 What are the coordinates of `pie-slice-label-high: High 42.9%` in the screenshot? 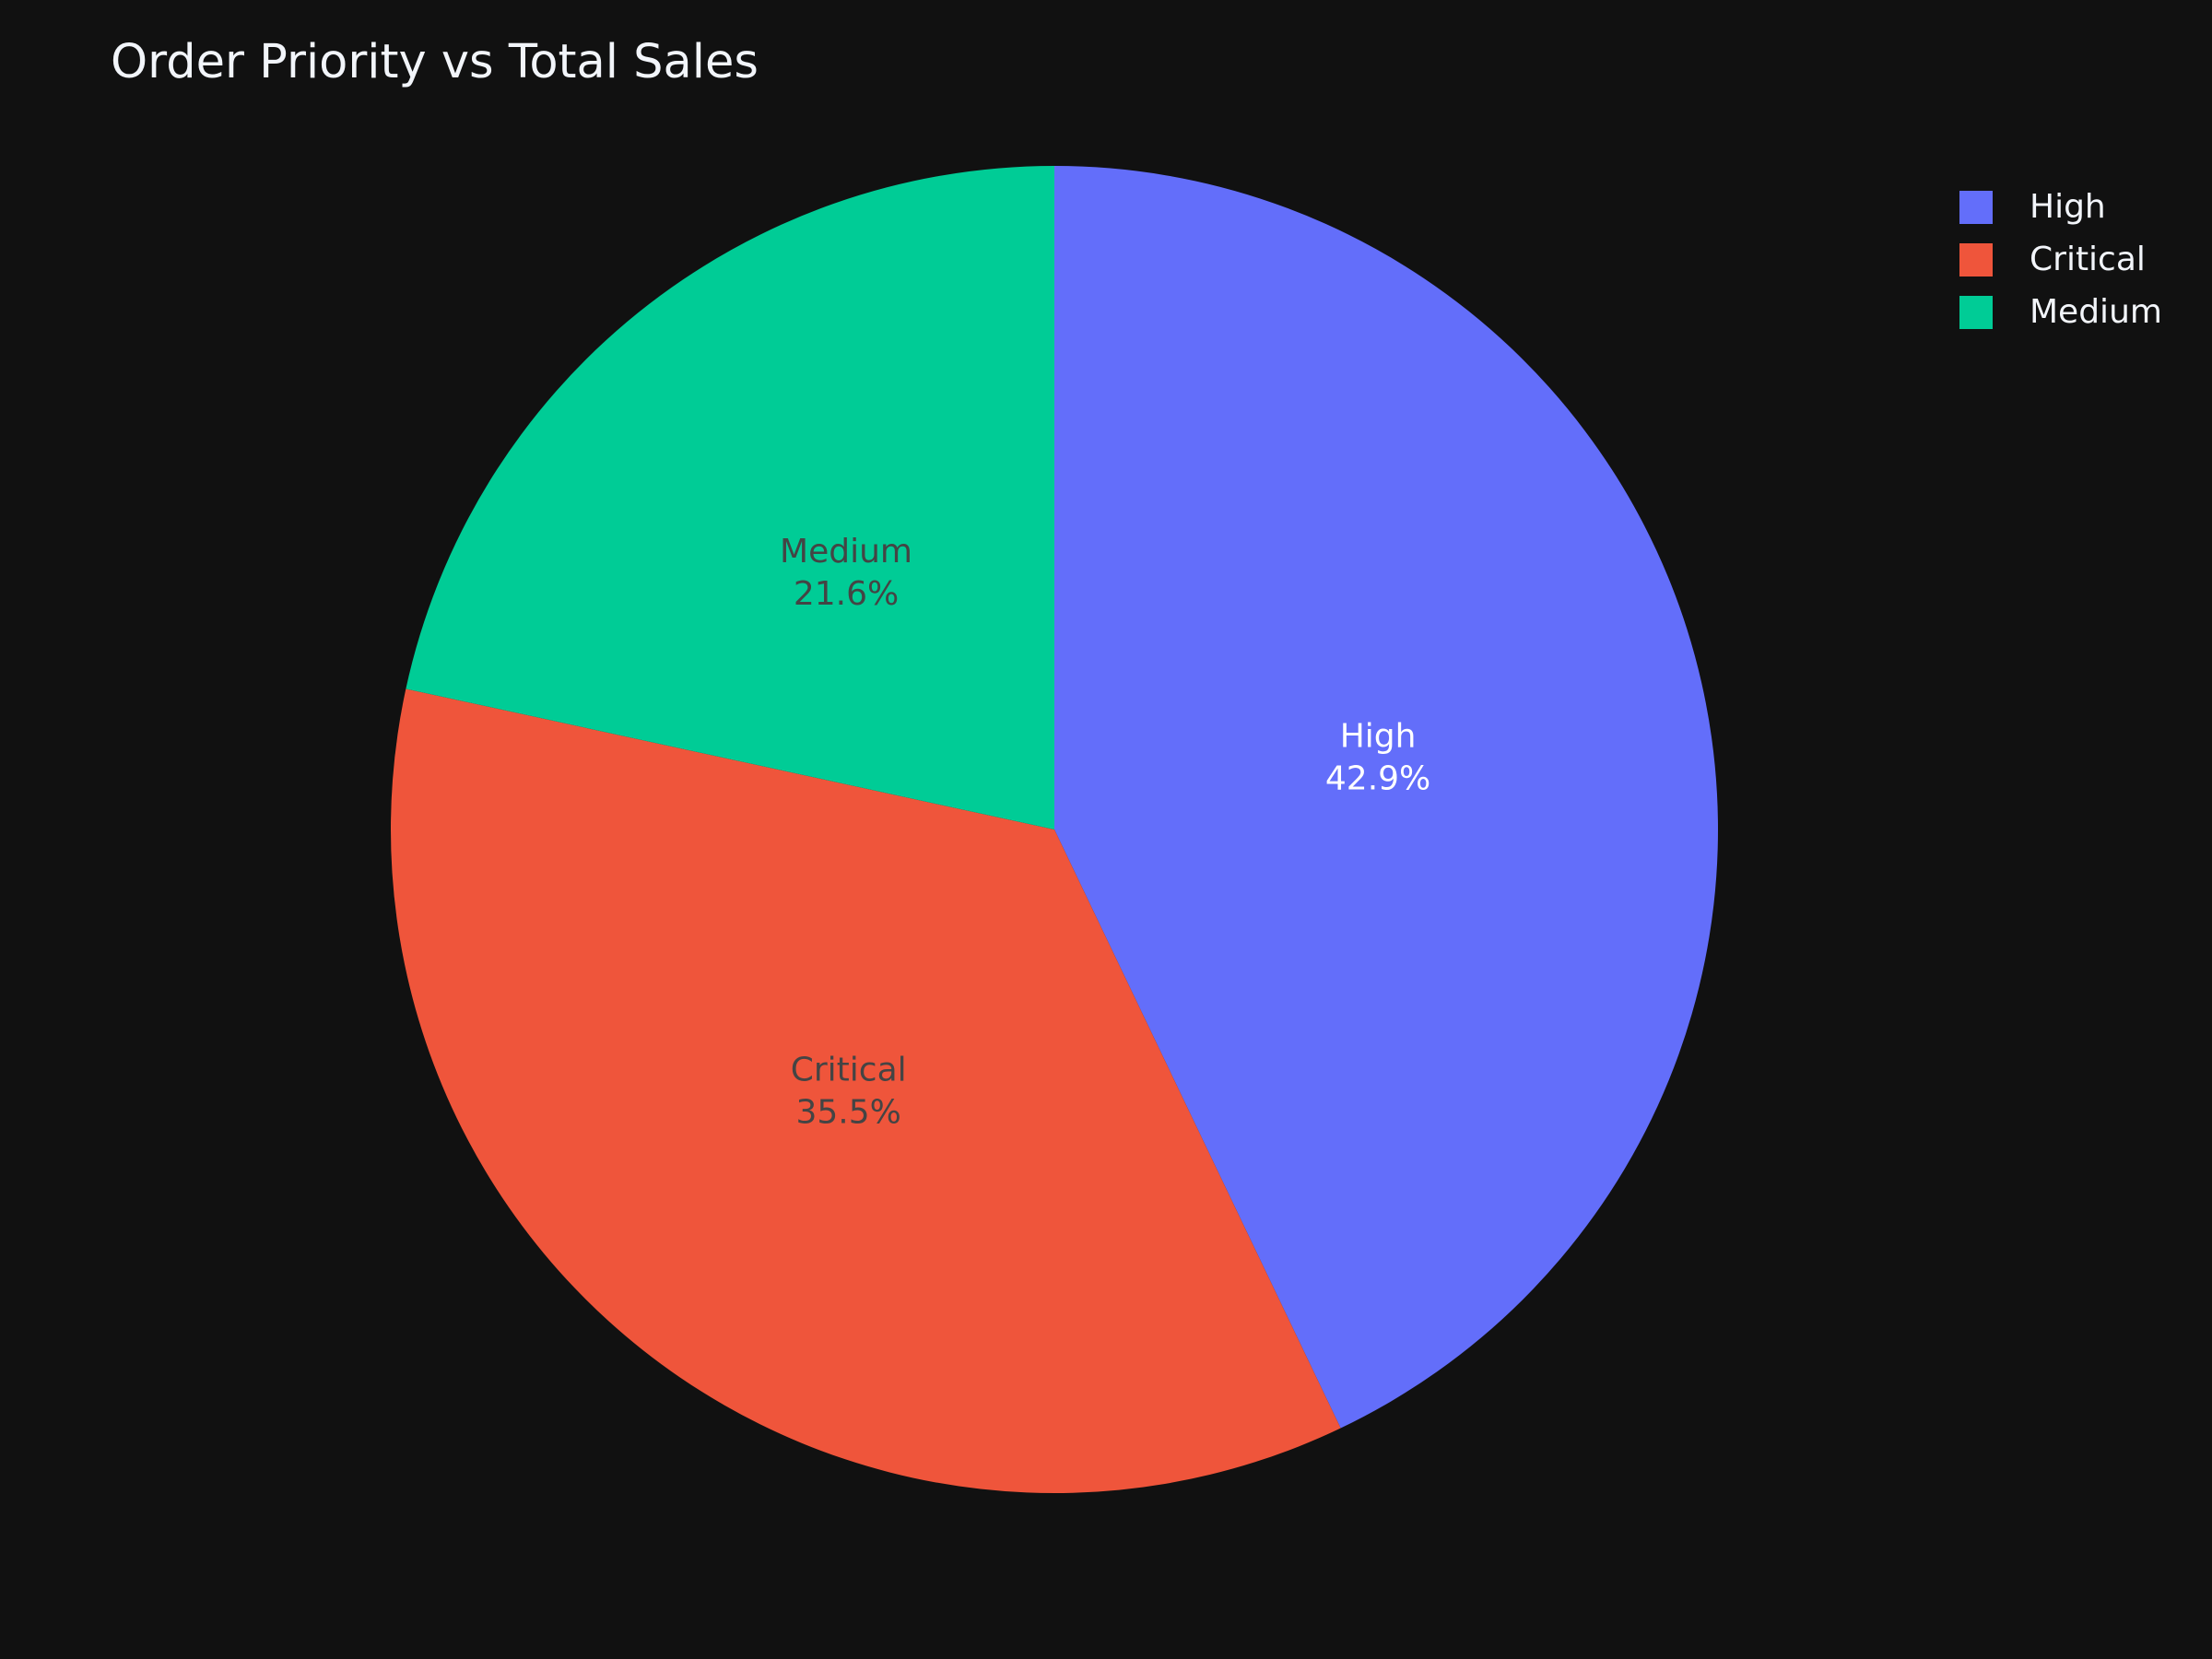 It's located at (1377, 757).